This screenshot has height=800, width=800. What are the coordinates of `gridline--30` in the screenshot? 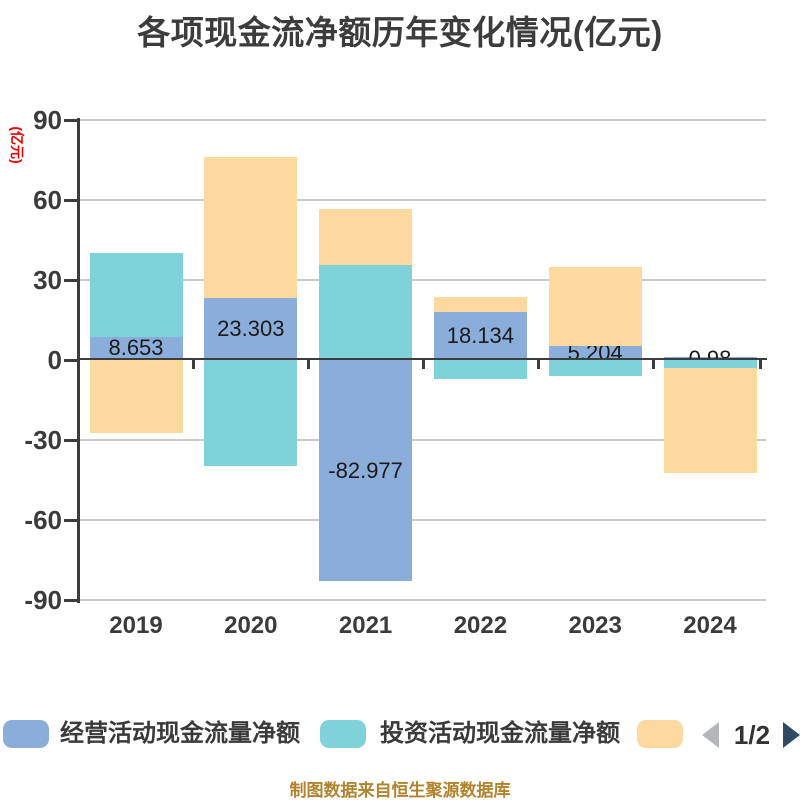 It's located at (423, 440).